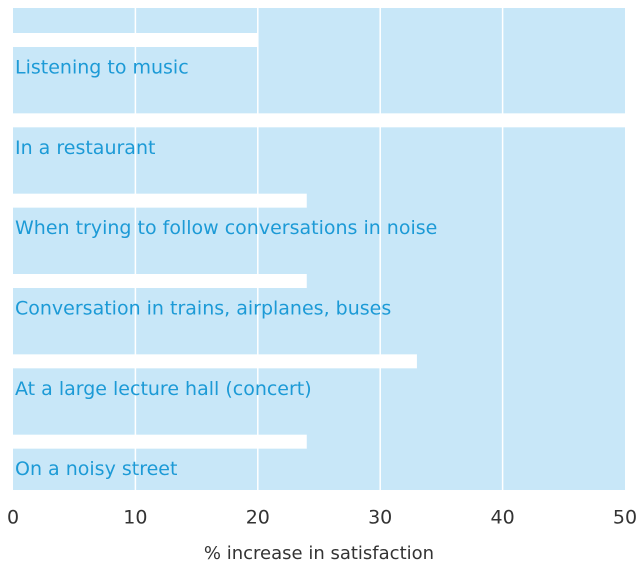 Image resolution: width=637 pixels, height=568 pixels. What do you see at coordinates (380, 518) in the screenshot?
I see `x-tick-label: 30` at bounding box center [380, 518].